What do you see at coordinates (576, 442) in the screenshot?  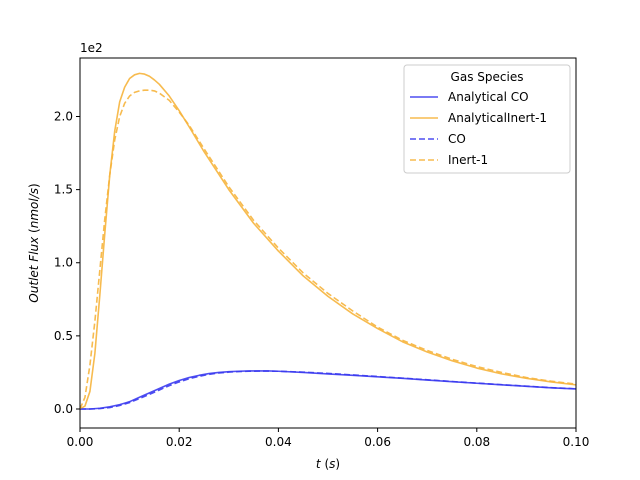 I see `x-tick-label: 0.10` at bounding box center [576, 442].